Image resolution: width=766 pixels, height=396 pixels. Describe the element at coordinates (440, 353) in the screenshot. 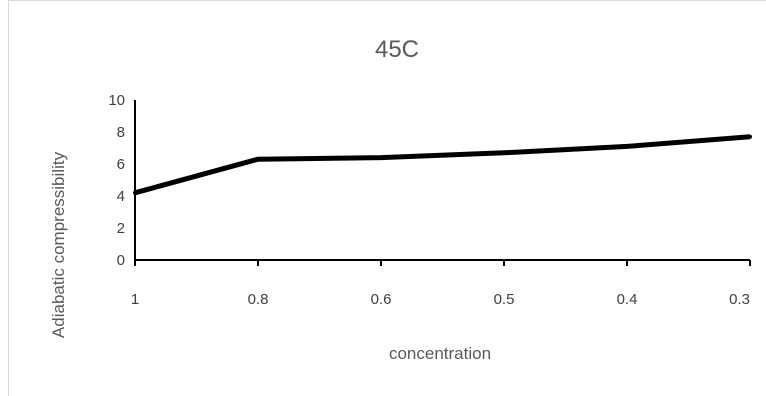

I see `x-axis-title: concentration` at that location.